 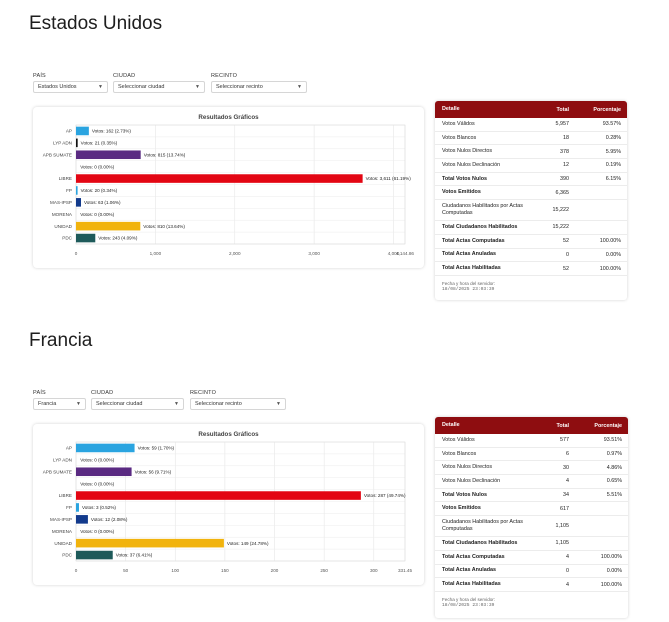 I want to click on table-row-total-actas-computadas: Total Actas Computadas 52 100.00%, so click(x=531, y=242).